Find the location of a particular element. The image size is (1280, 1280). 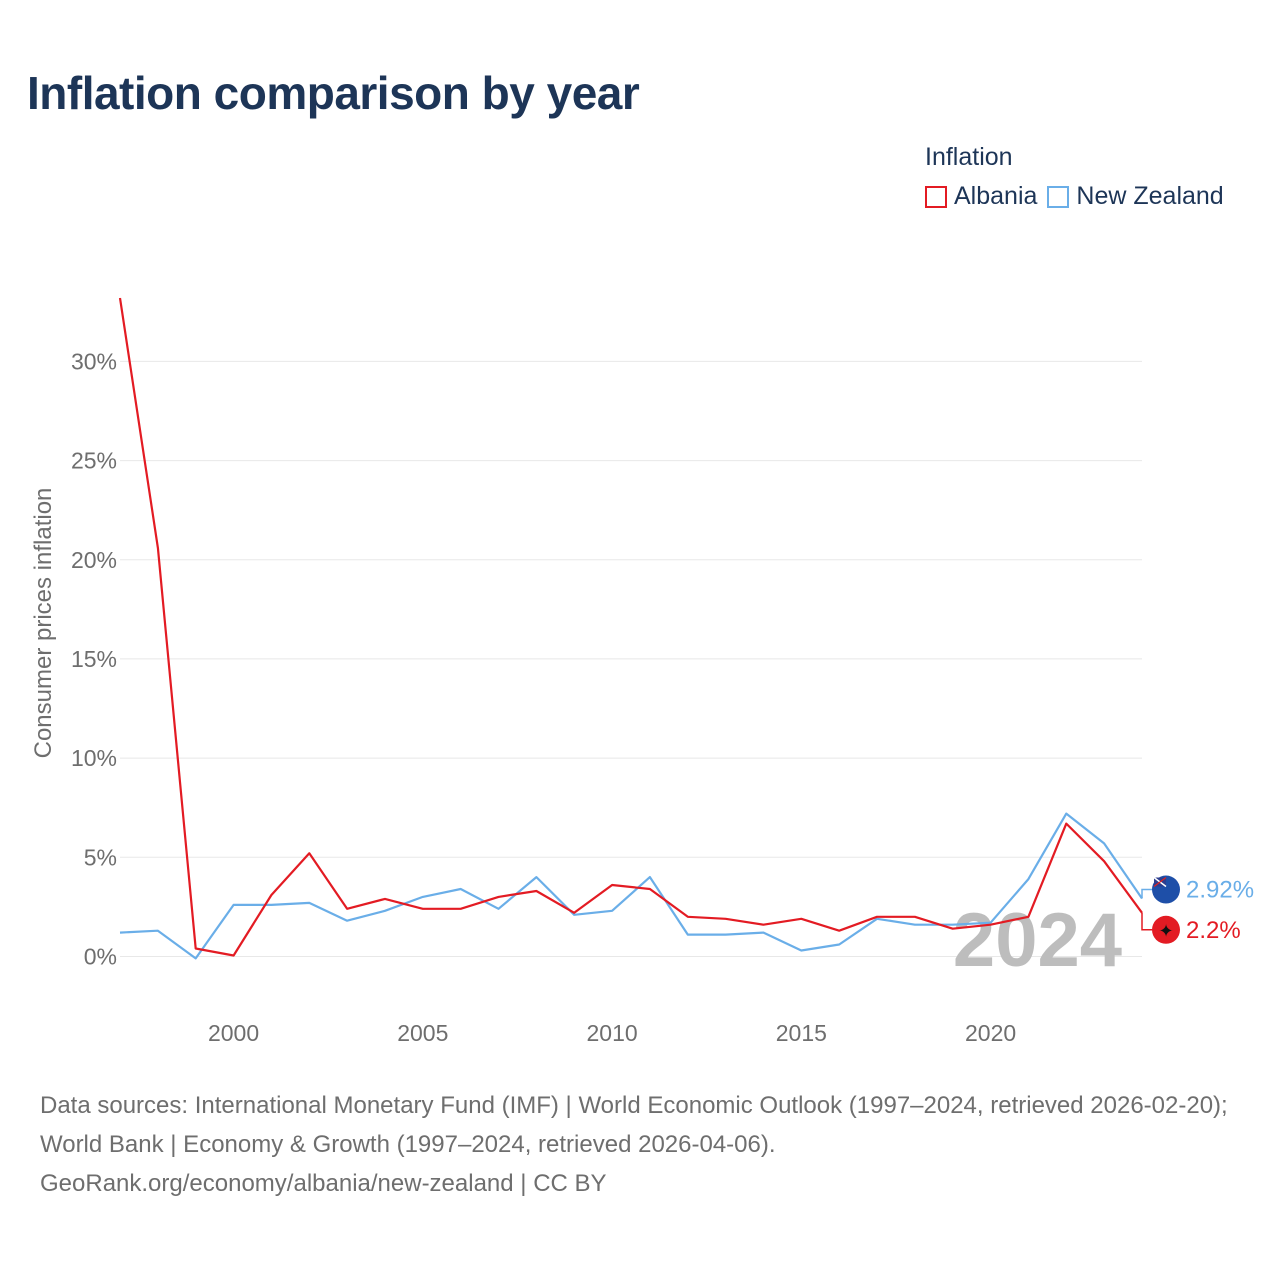

y-tick-label: 15% is located at coordinates (94, 659).